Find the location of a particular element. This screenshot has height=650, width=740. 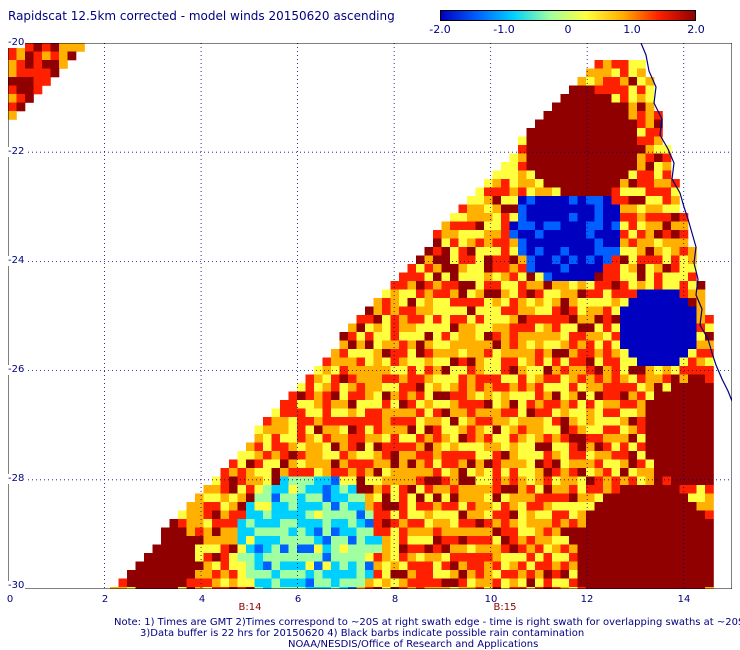

rev-label: B:14 is located at coordinates (250, 607).